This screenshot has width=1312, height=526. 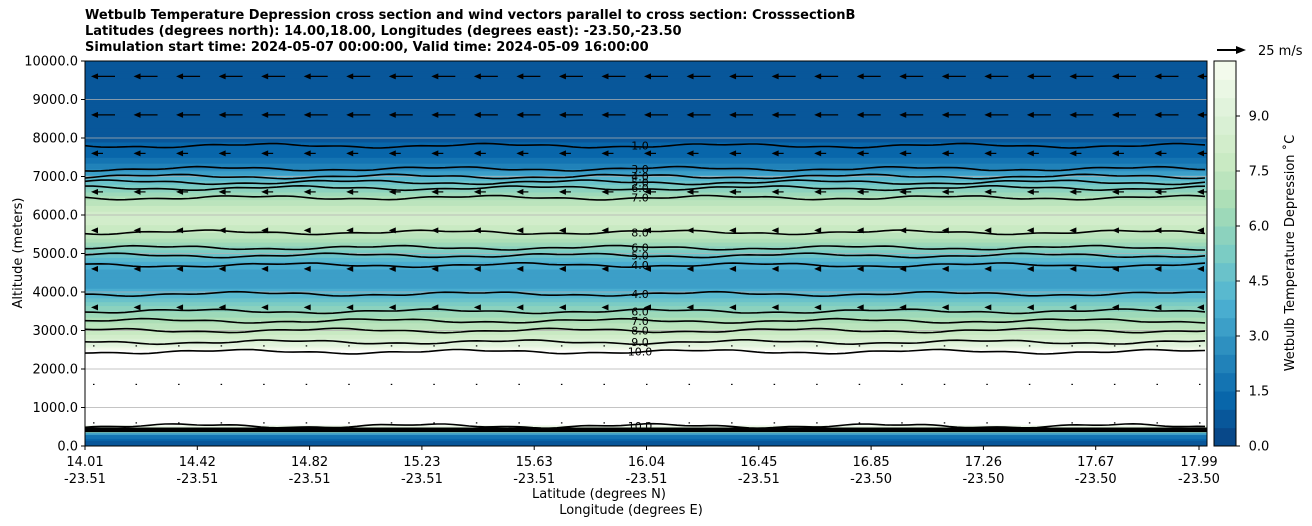 I want to click on colorbar-tick-label: 4.5, so click(x=1259, y=282).